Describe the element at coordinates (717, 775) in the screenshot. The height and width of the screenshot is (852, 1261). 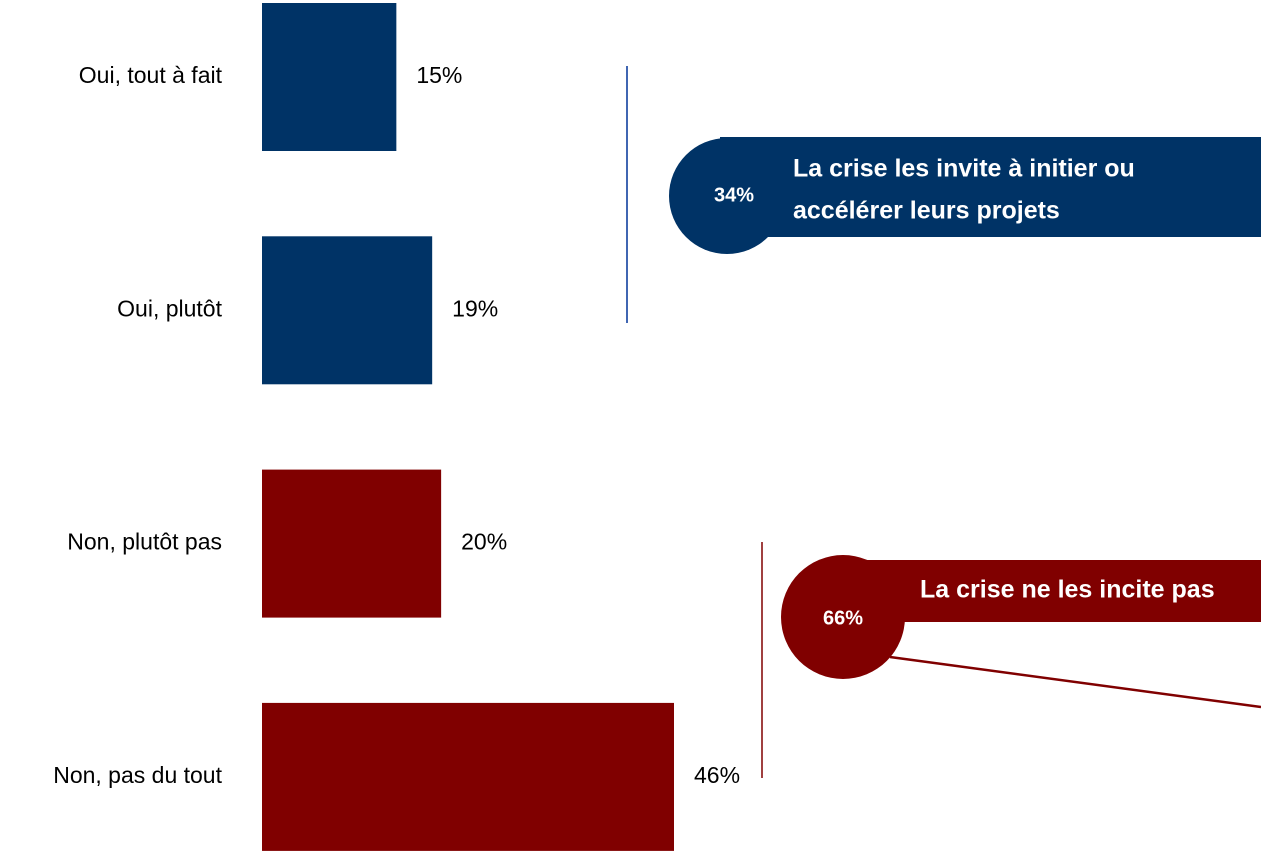
I see `value-label: 46%` at that location.